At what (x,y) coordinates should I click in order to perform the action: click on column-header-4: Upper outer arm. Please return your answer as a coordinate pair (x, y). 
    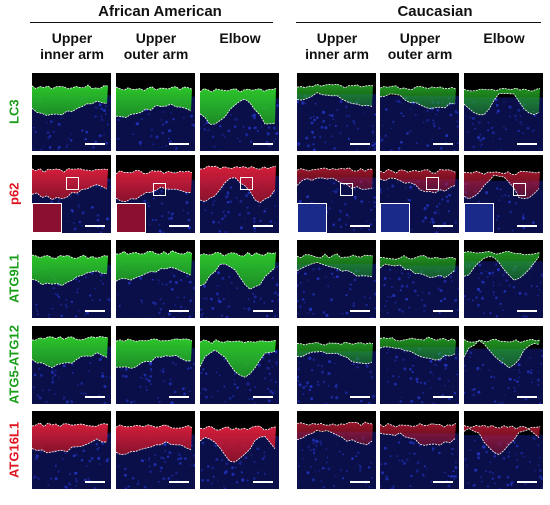
    Looking at the image, I should click on (420, 46).